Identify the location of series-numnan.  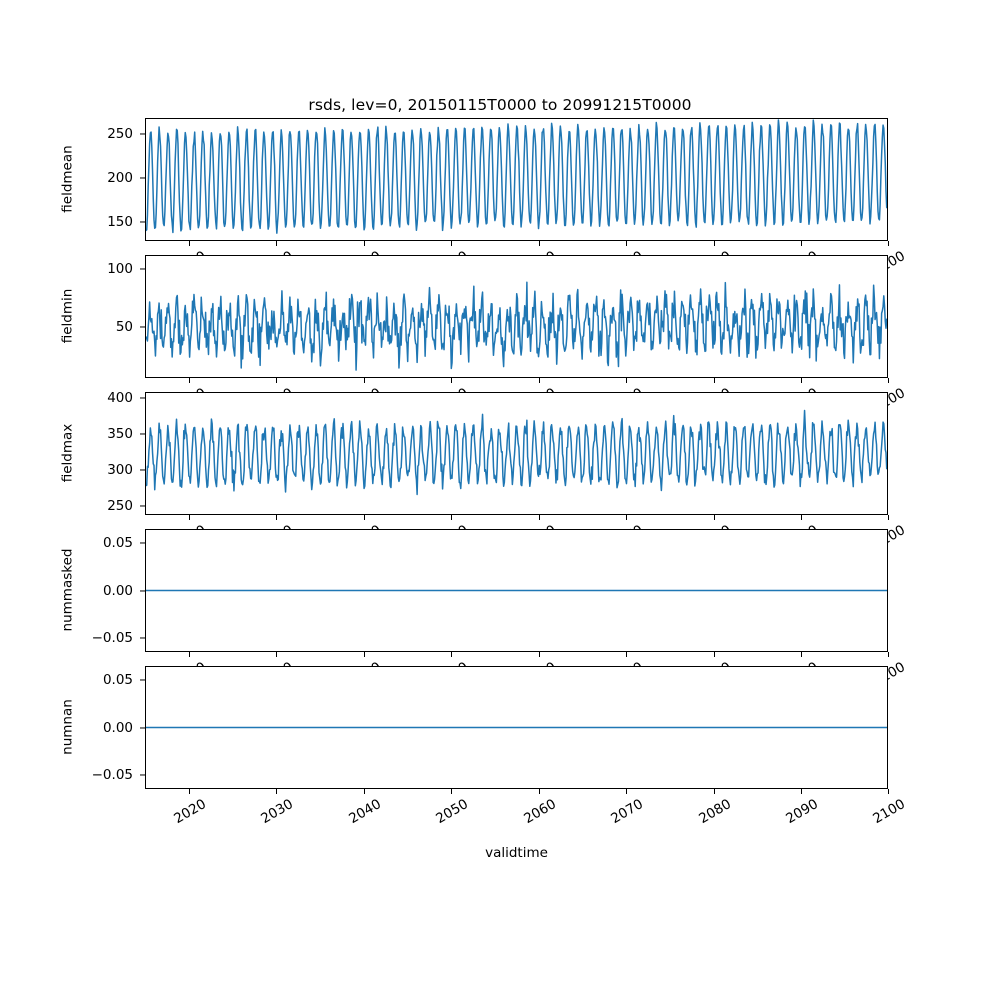
(516, 727).